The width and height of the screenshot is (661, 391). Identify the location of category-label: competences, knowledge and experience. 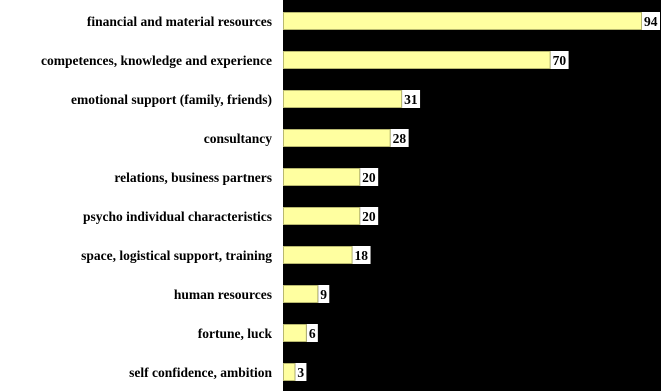
(156, 60).